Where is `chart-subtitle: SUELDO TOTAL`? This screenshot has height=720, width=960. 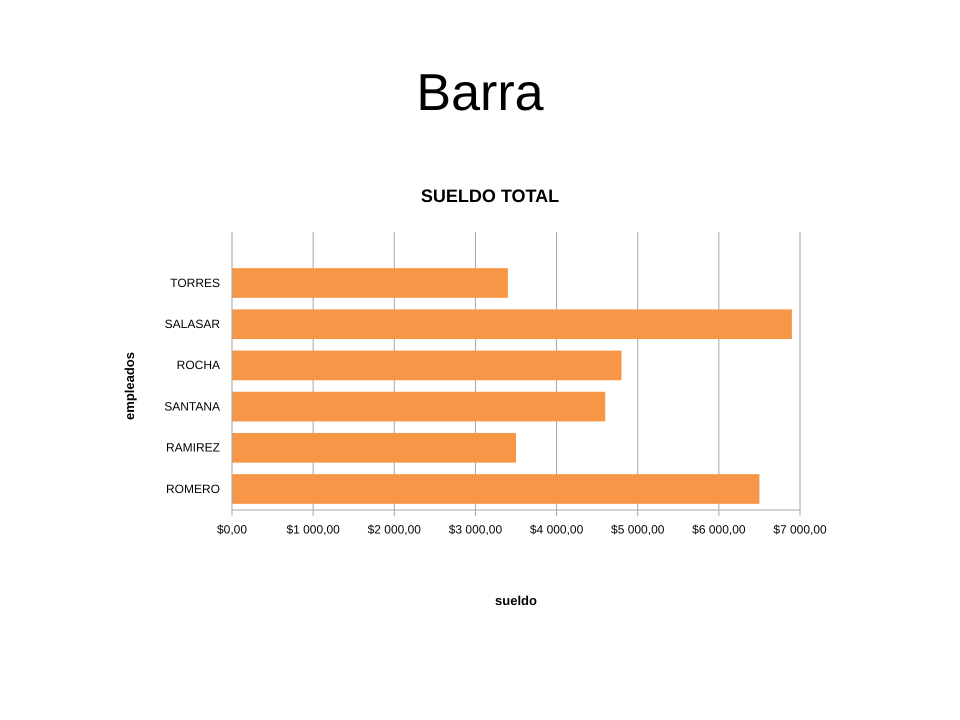 chart-subtitle: SUELDO TOTAL is located at coordinates (490, 196).